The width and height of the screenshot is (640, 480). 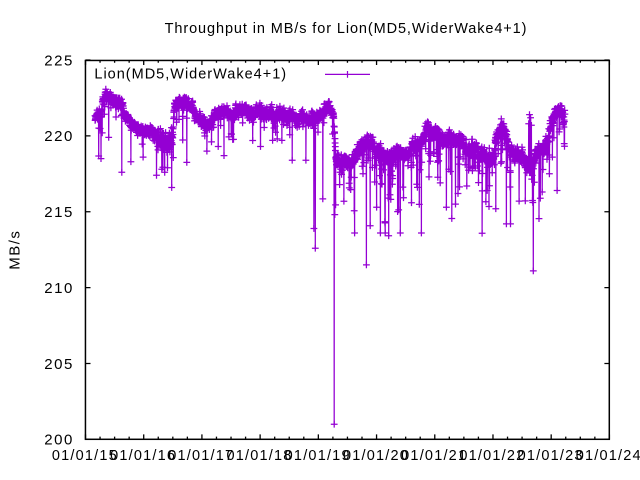 I want to click on svg-text: Lion(MD5,WiderWake4+1), so click(x=190, y=74).